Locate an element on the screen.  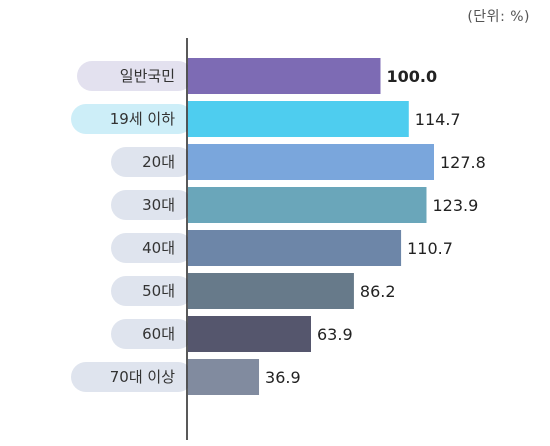
category-label: 20대 is located at coordinates (158, 162).